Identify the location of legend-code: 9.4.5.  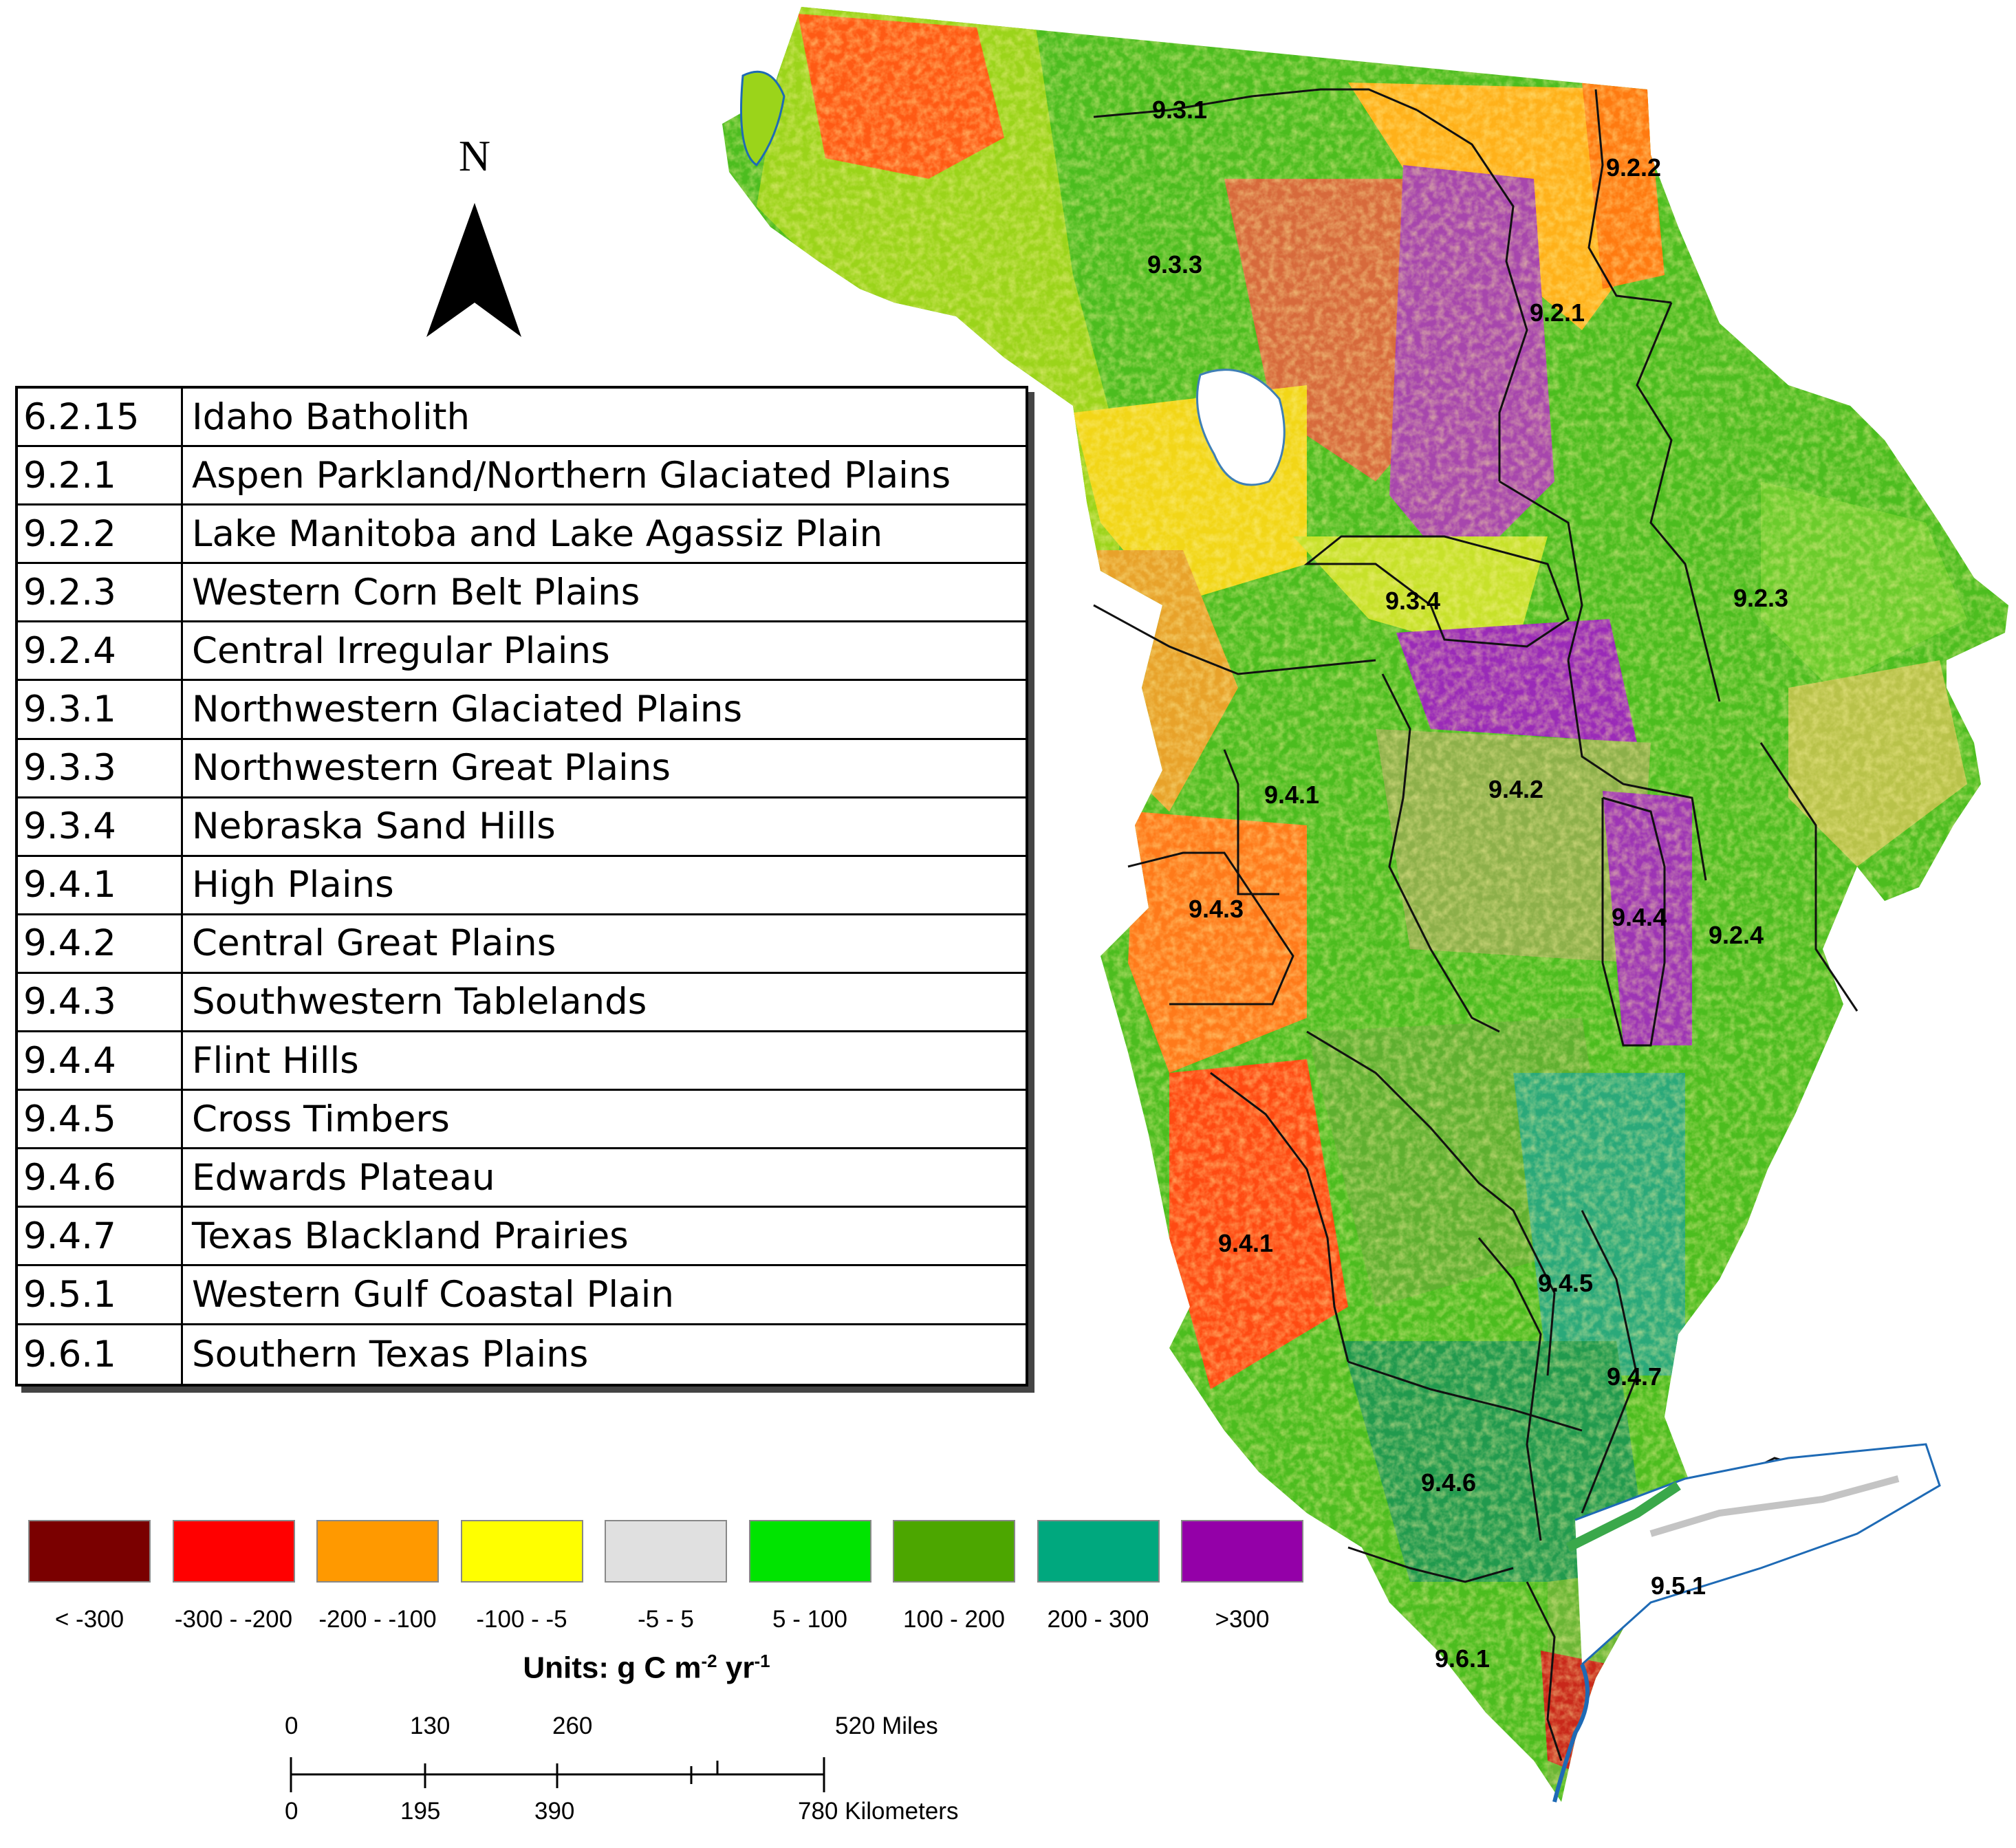
(100, 1119).